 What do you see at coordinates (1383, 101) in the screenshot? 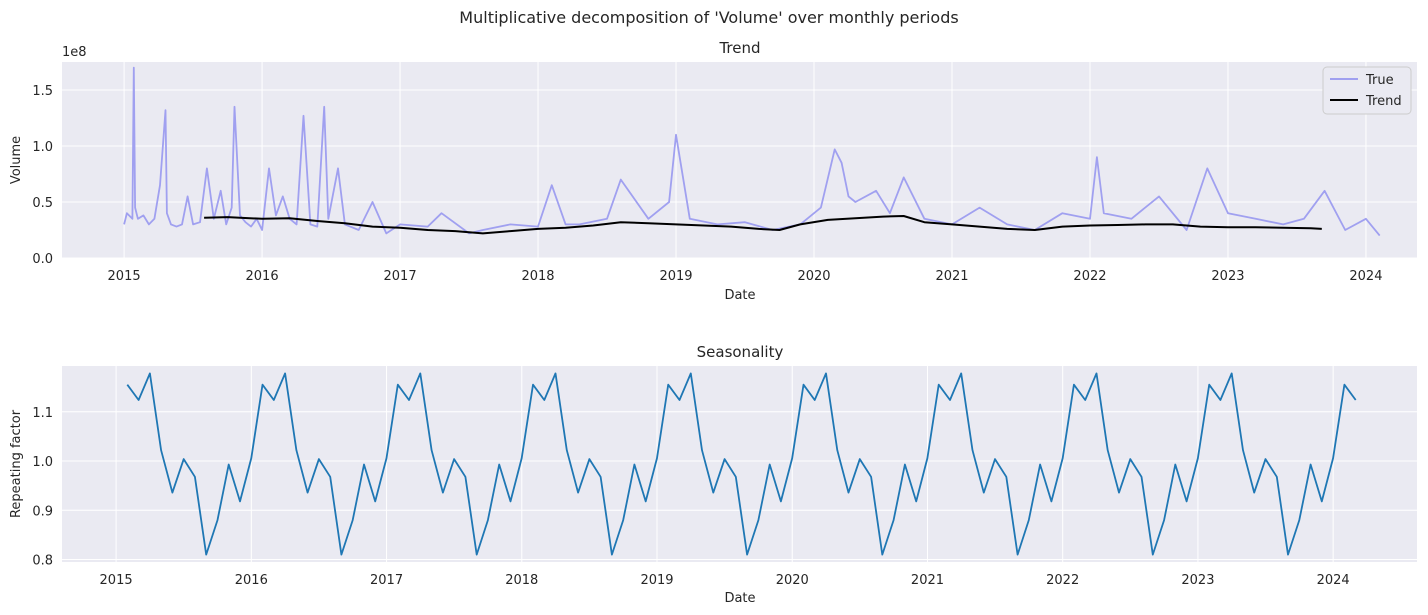
I see `legend-trend-label: Trend` at bounding box center [1383, 101].